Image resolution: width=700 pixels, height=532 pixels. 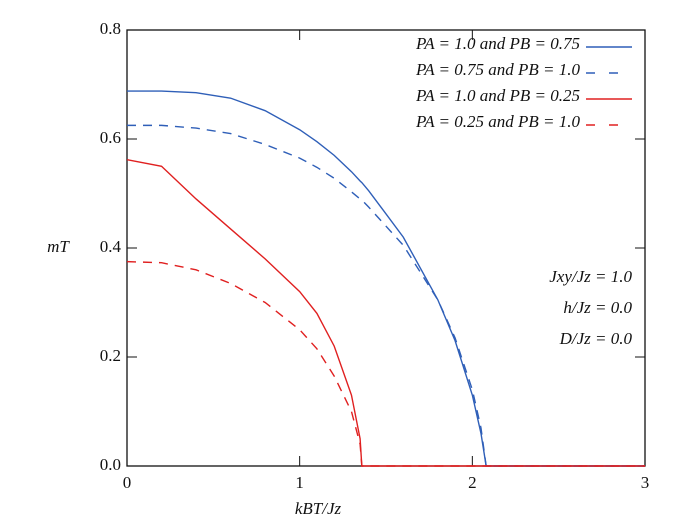 I want to click on legend-label: PA = 0.25 and PB = 1.0, so click(x=497, y=121).